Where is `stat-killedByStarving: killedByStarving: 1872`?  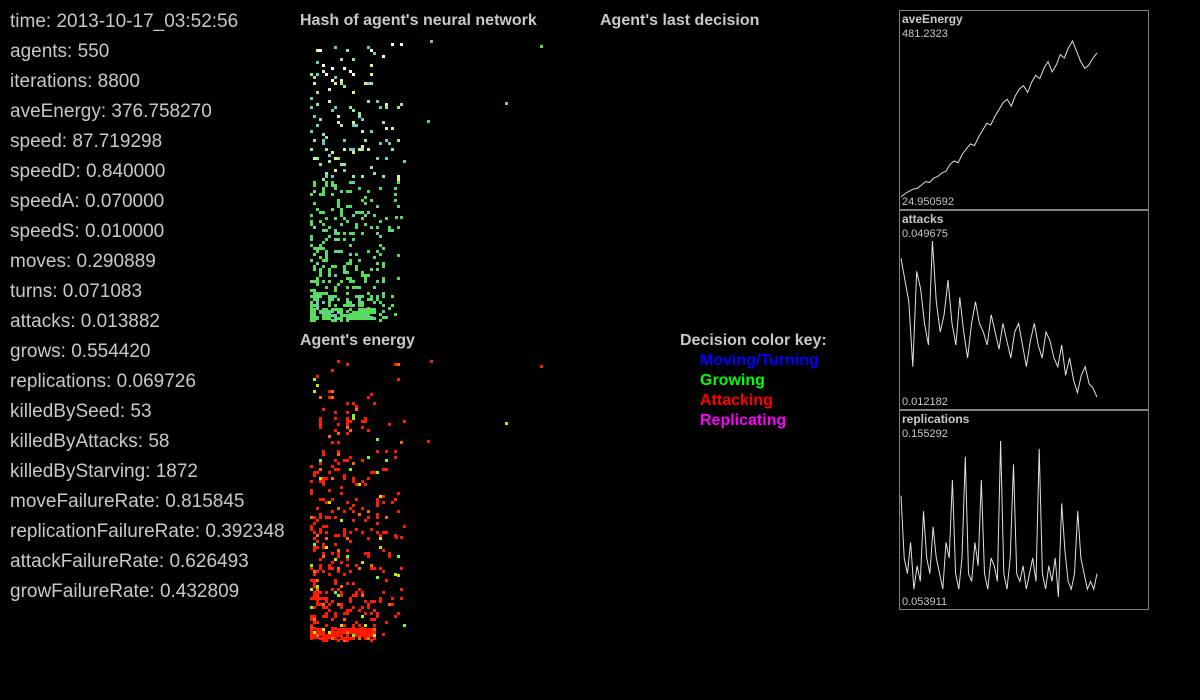
stat-killedByStarving: killedByStarving: 1872 is located at coordinates (104, 471).